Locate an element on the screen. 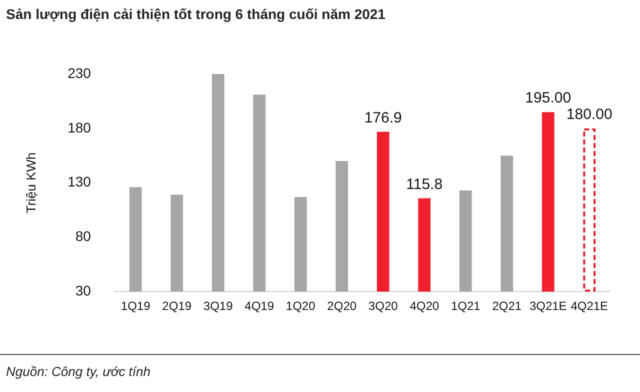 The width and height of the screenshot is (640, 392). y-axis-title: Triệu KWh is located at coordinates (30, 183).